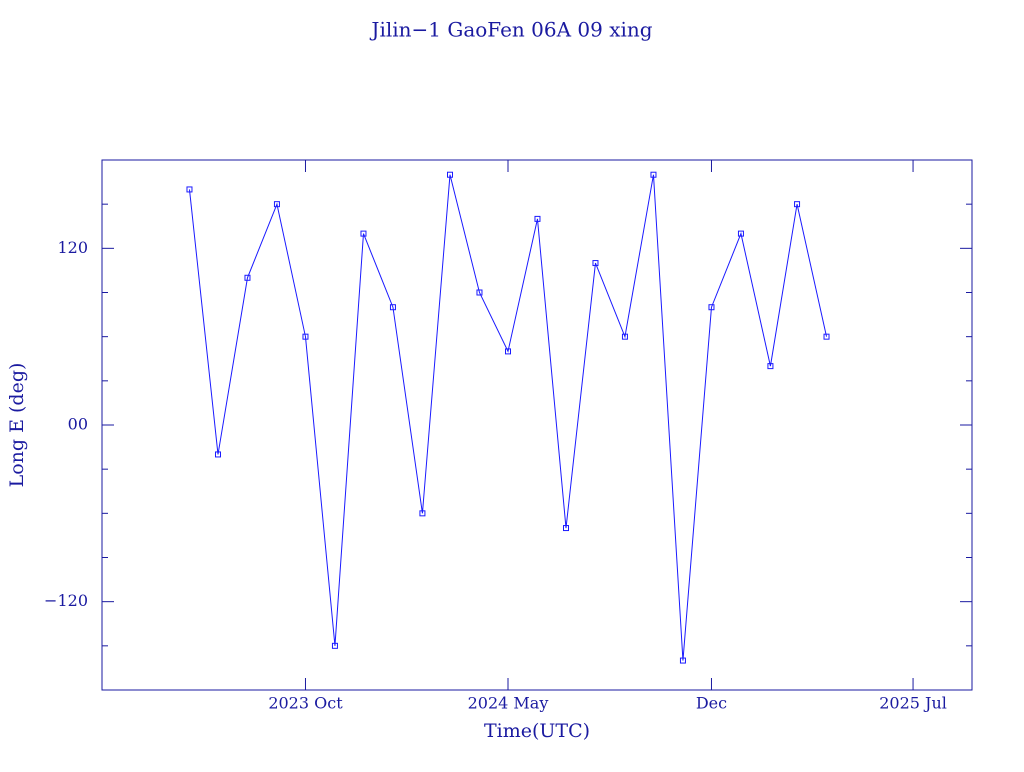 This screenshot has height=772, width=1024. What do you see at coordinates (305, 703) in the screenshot?
I see `x-tick-label: 2023 Oct` at bounding box center [305, 703].